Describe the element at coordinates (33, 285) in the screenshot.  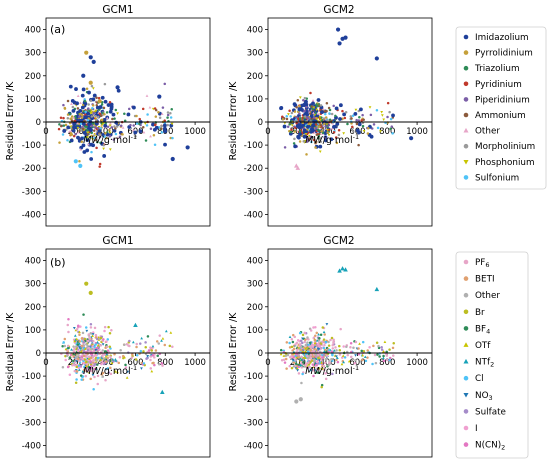
I see `y-tick-label: 300` at that location.